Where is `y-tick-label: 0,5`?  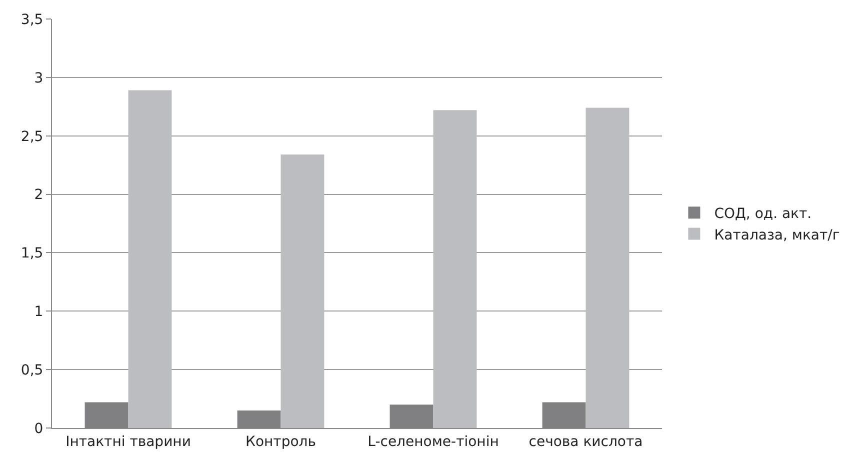 y-tick-label: 0,5 is located at coordinates (32, 370).